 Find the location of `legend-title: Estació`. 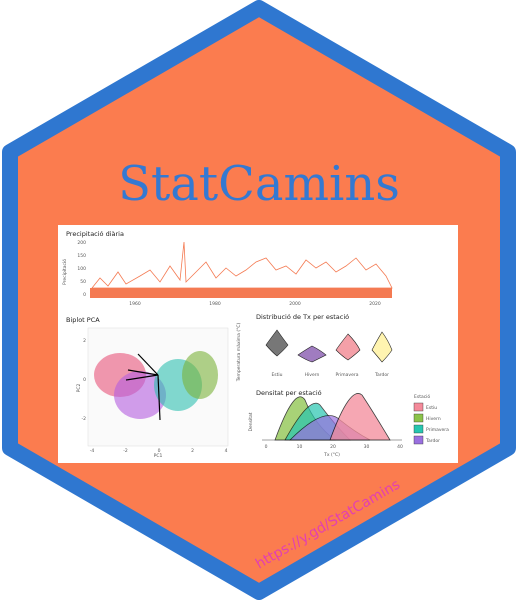

legend-title: Estació is located at coordinates (422, 396).